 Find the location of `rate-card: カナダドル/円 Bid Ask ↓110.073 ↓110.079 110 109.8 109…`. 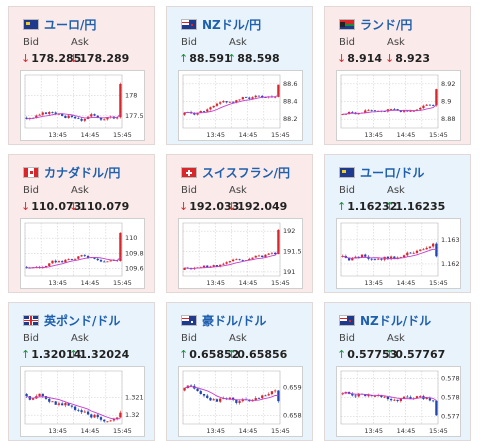

rate-card: カナダドル/円 Bid Ask ↓110.073 ↓110.079 110 109.8 109… is located at coordinates (81, 223).